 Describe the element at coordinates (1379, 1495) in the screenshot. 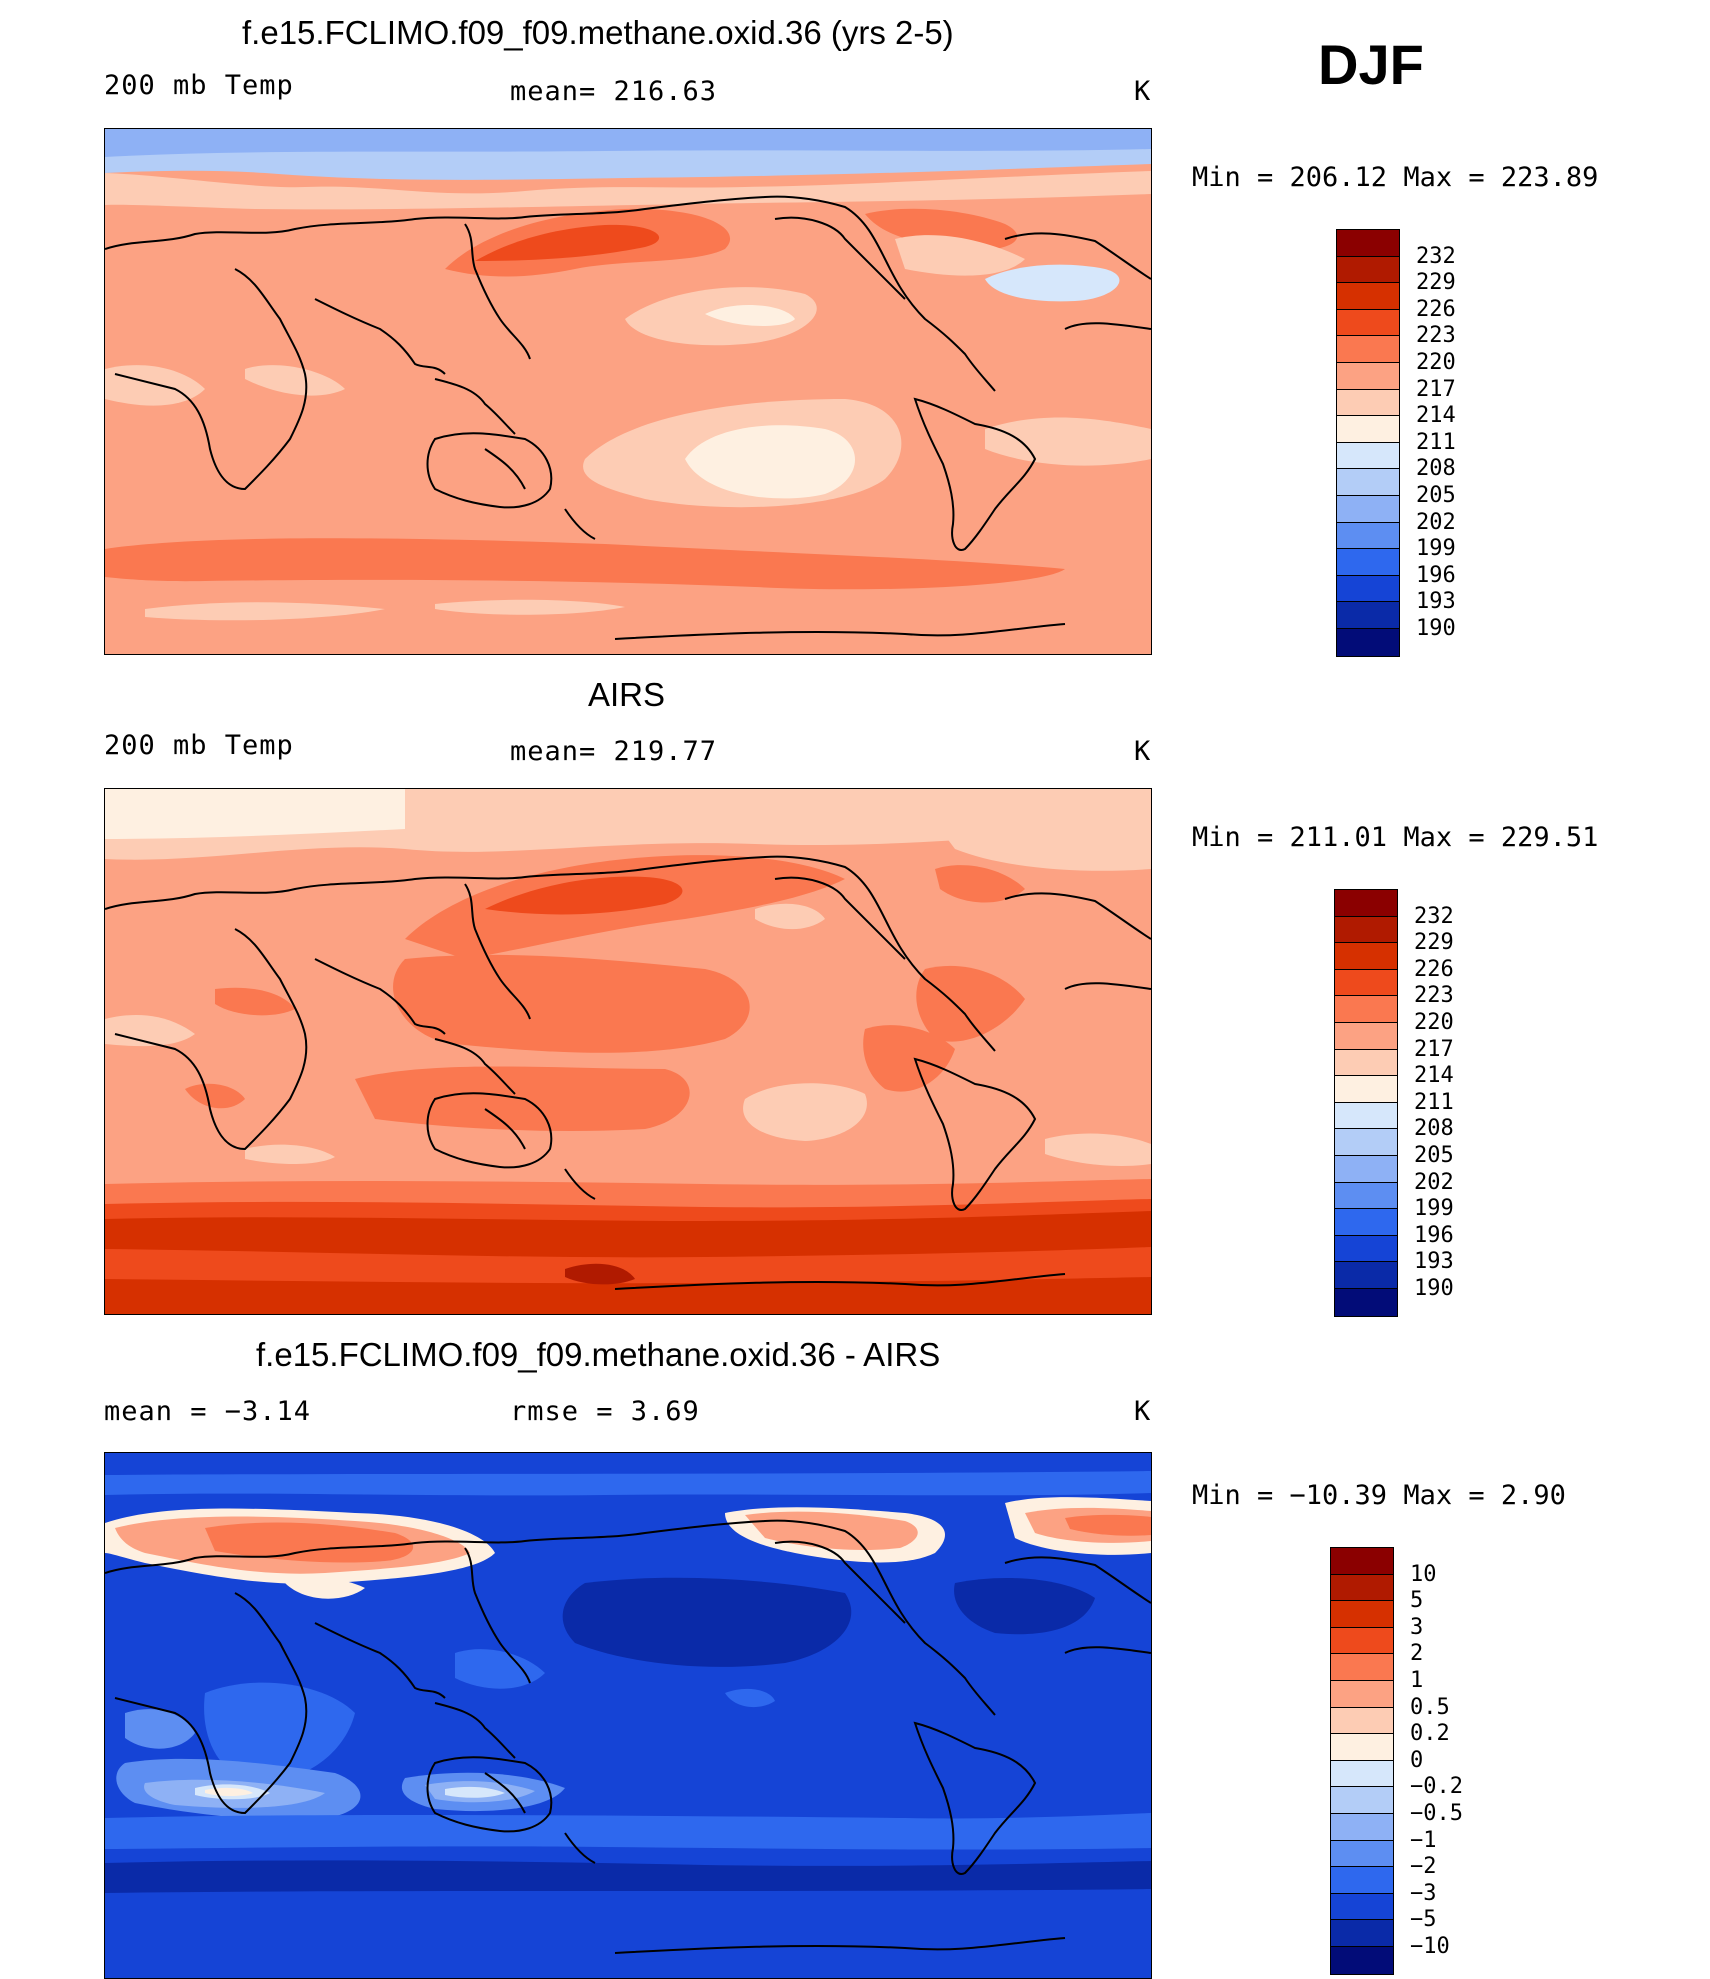

I see `panel-3-minmax: Min = −10.39 Max = 2.90` at that location.